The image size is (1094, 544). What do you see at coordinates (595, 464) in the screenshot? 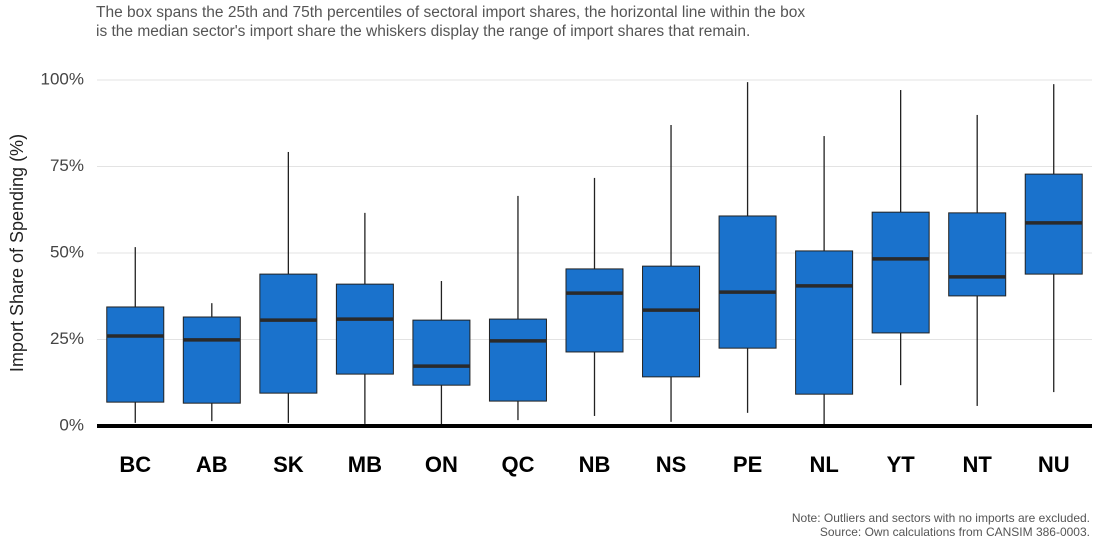
I see `x-tick-label: NB` at bounding box center [595, 464].